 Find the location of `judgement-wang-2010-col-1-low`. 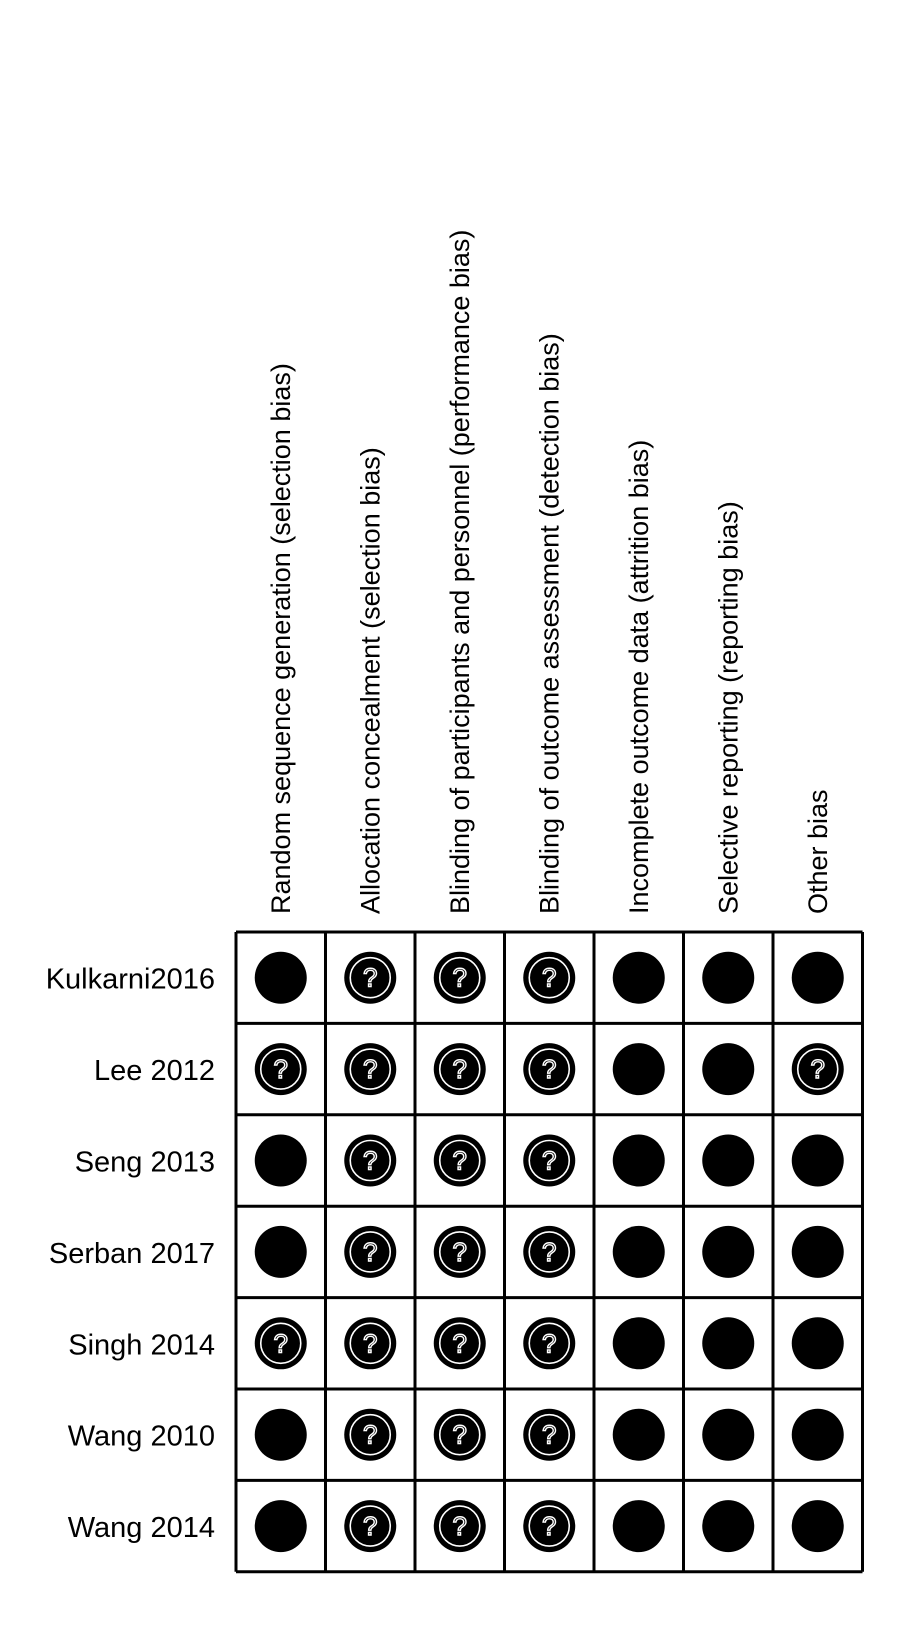

judgement-wang-2010-col-1-low is located at coordinates (280, 1434).